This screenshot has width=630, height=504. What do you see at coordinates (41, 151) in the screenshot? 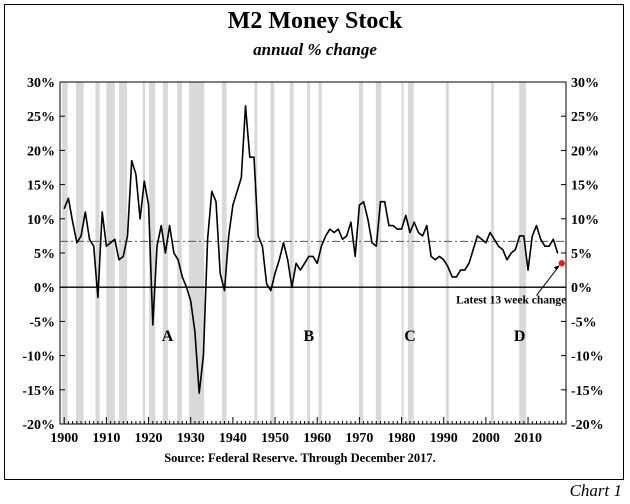
I see `y-tick-label-left: 20%` at bounding box center [41, 151].